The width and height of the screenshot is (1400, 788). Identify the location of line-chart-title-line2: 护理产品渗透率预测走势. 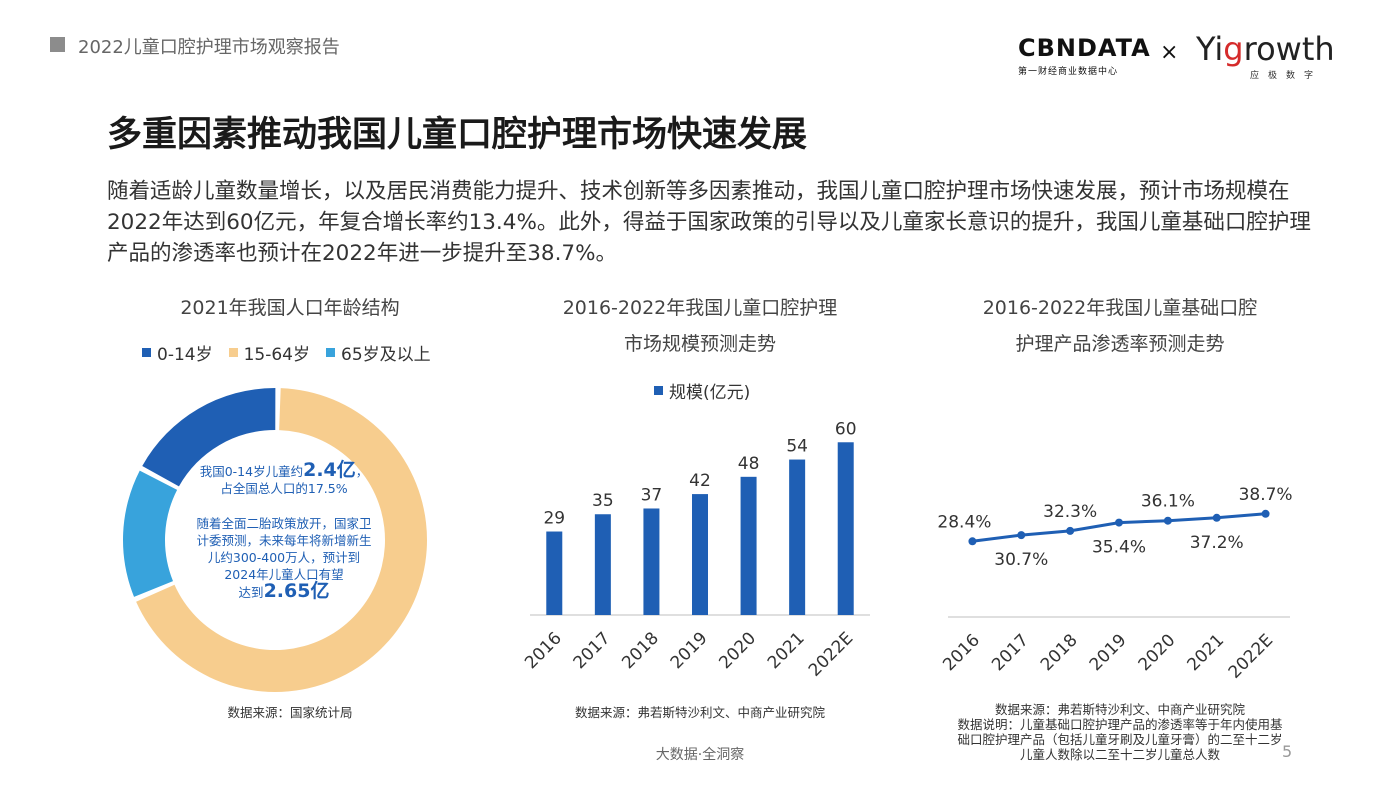
(1120, 344).